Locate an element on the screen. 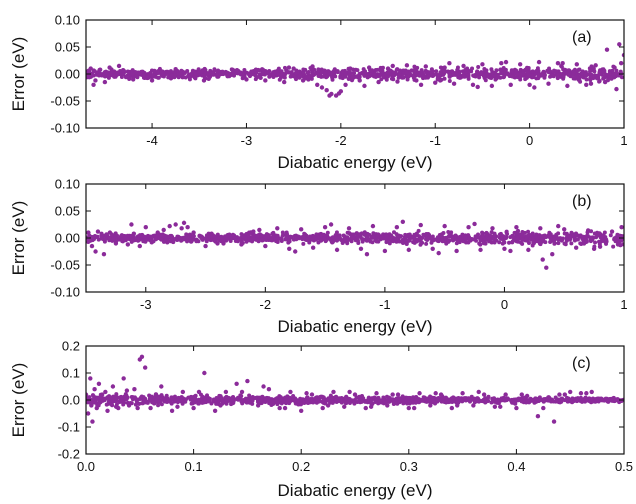 This screenshot has width=636, height=504. y-tick-label: 0.05 is located at coordinates (67, 211).